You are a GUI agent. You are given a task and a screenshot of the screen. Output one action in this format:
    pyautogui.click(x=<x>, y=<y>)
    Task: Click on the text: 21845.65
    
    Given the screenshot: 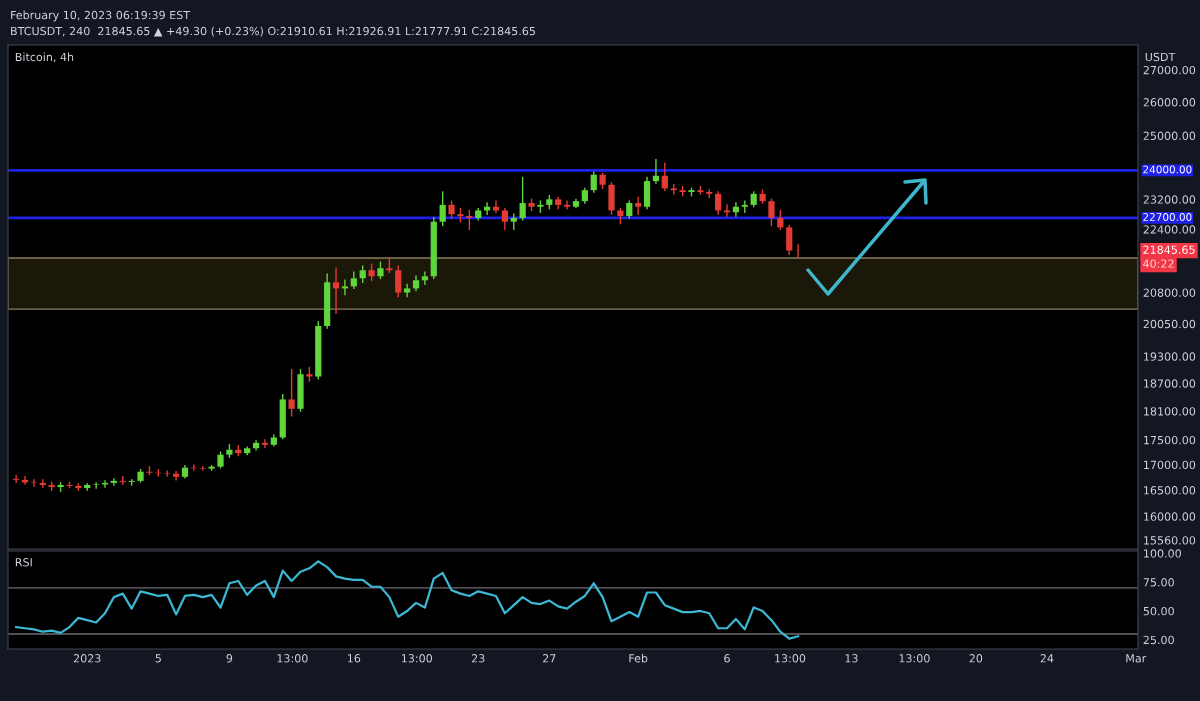 What is the action you would take?
    pyautogui.click(x=1169, y=249)
    